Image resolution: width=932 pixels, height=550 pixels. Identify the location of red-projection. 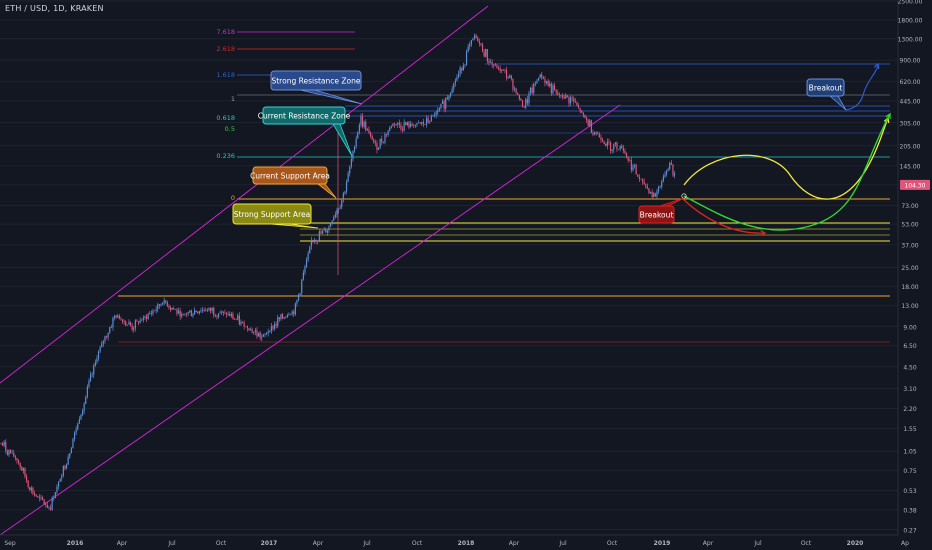
(724, 216).